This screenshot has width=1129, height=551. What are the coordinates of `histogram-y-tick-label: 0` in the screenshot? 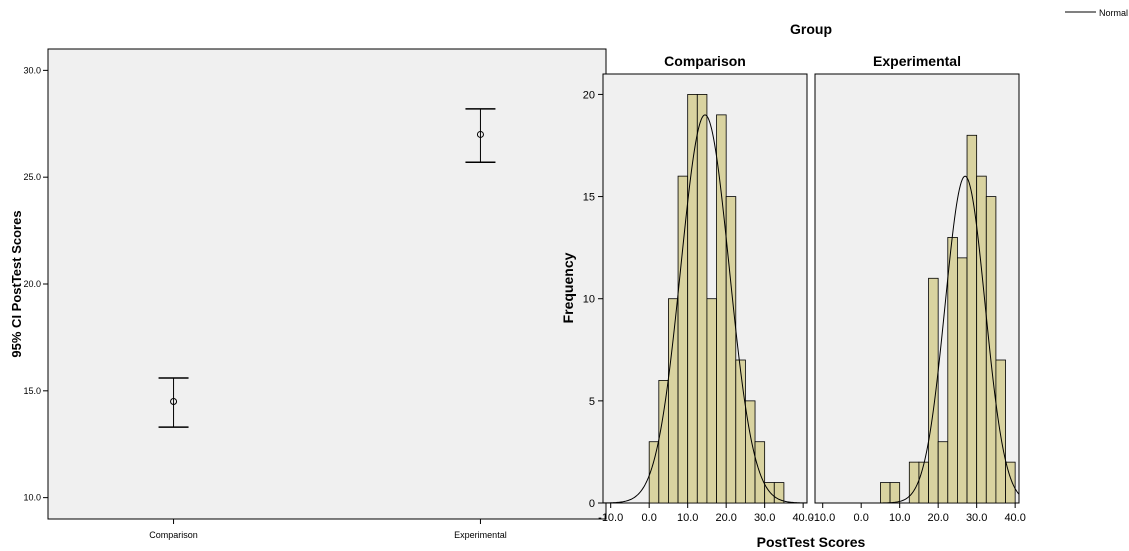 It's located at (592, 504).